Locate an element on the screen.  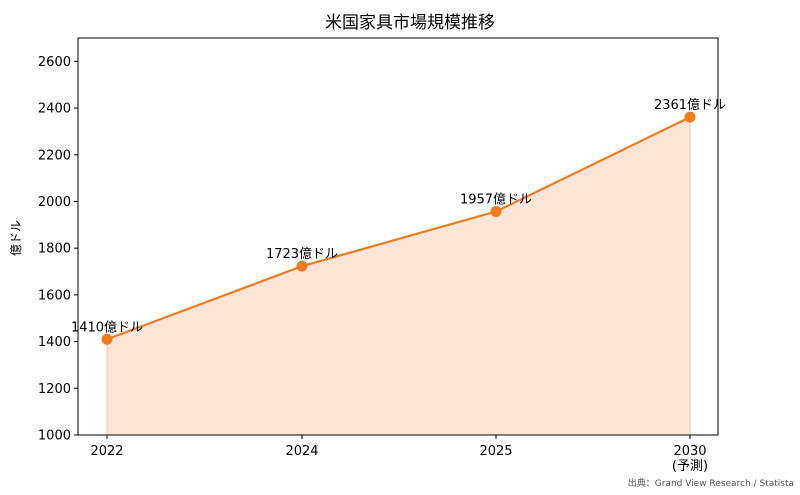
data-label: 2361億ドル is located at coordinates (690, 105).